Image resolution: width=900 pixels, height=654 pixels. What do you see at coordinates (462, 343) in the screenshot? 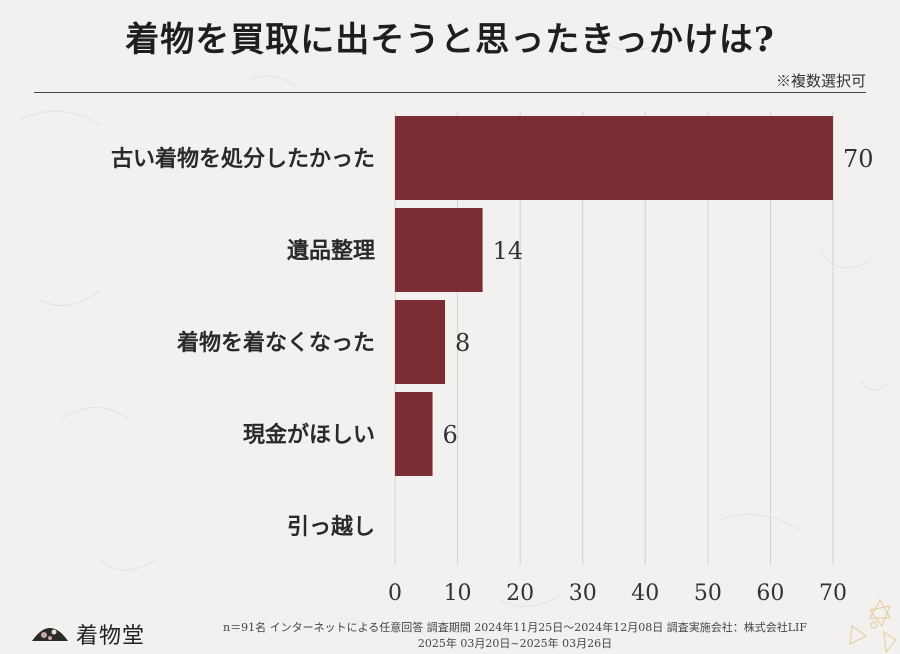
I see `data-label: 8` at bounding box center [462, 343].